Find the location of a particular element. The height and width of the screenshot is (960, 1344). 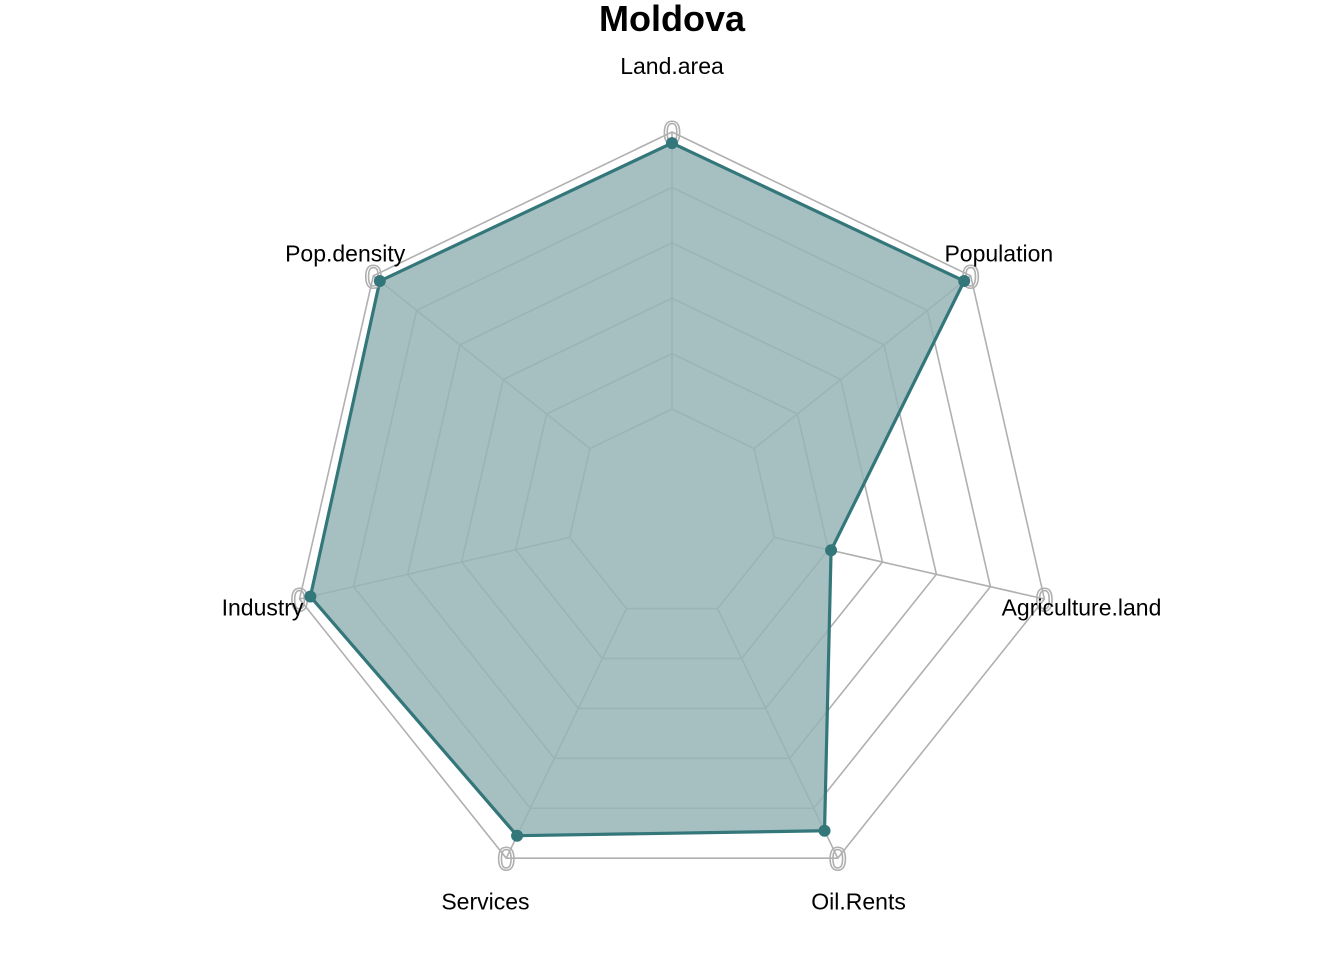

axis-cap-industry: 0 is located at coordinates (300, 600).